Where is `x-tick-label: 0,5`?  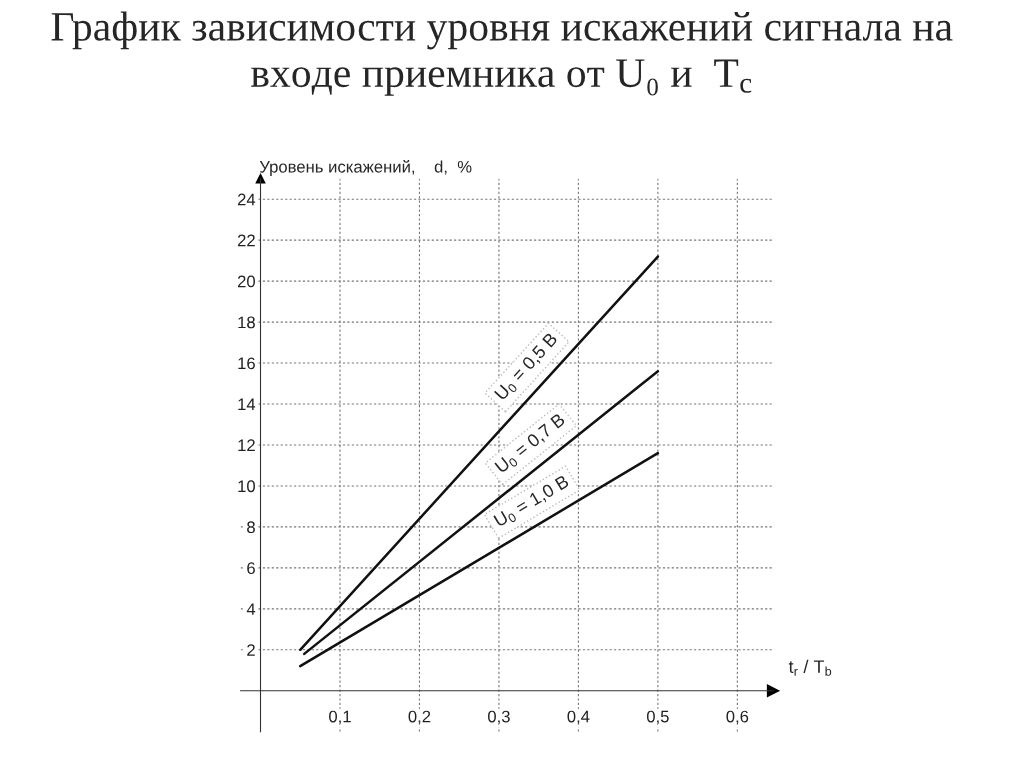 x-tick-label: 0,5 is located at coordinates (657, 717).